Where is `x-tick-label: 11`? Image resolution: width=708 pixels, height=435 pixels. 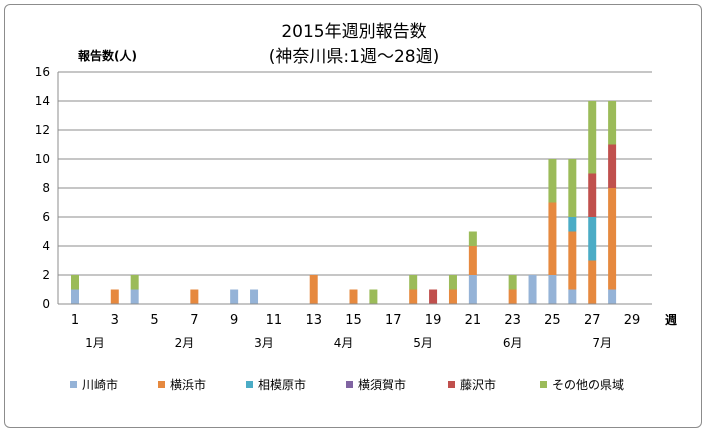
x-tick-label: 11 is located at coordinates (274, 320).